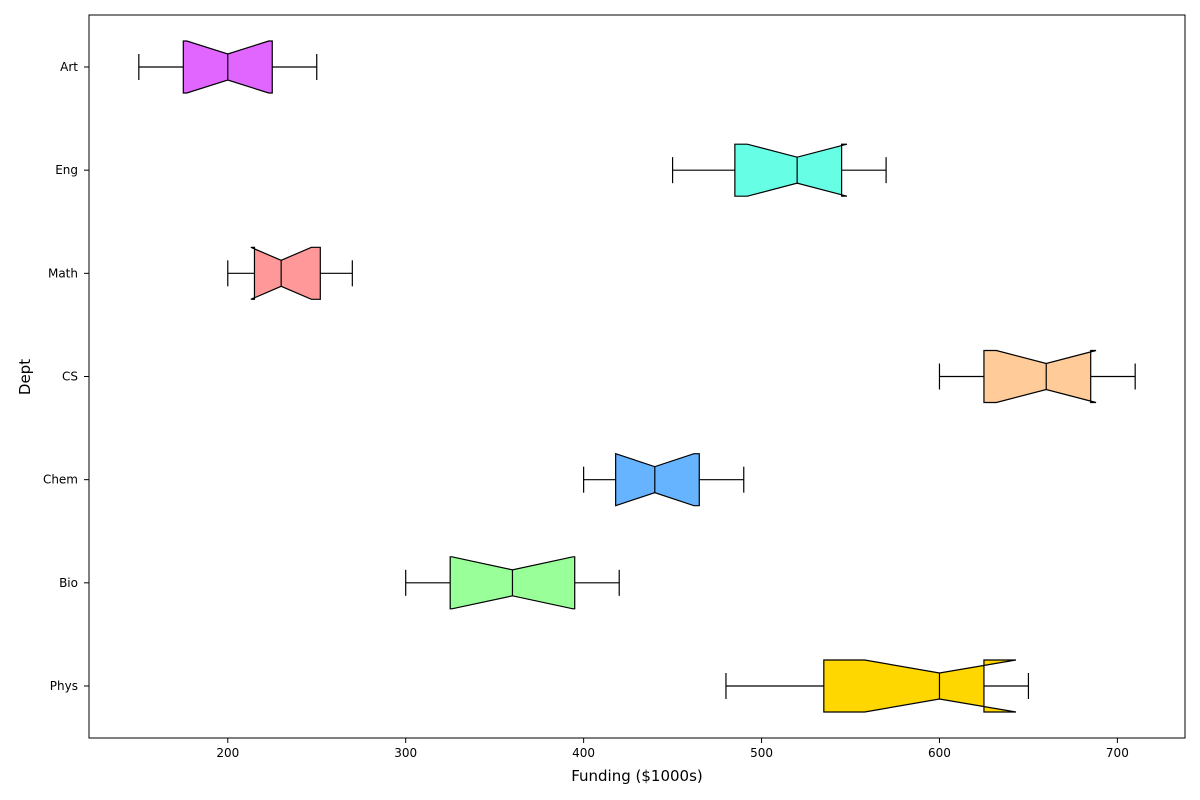  What do you see at coordinates (637, 776) in the screenshot?
I see `x-axis-label: Funding ($1000s)` at bounding box center [637, 776].